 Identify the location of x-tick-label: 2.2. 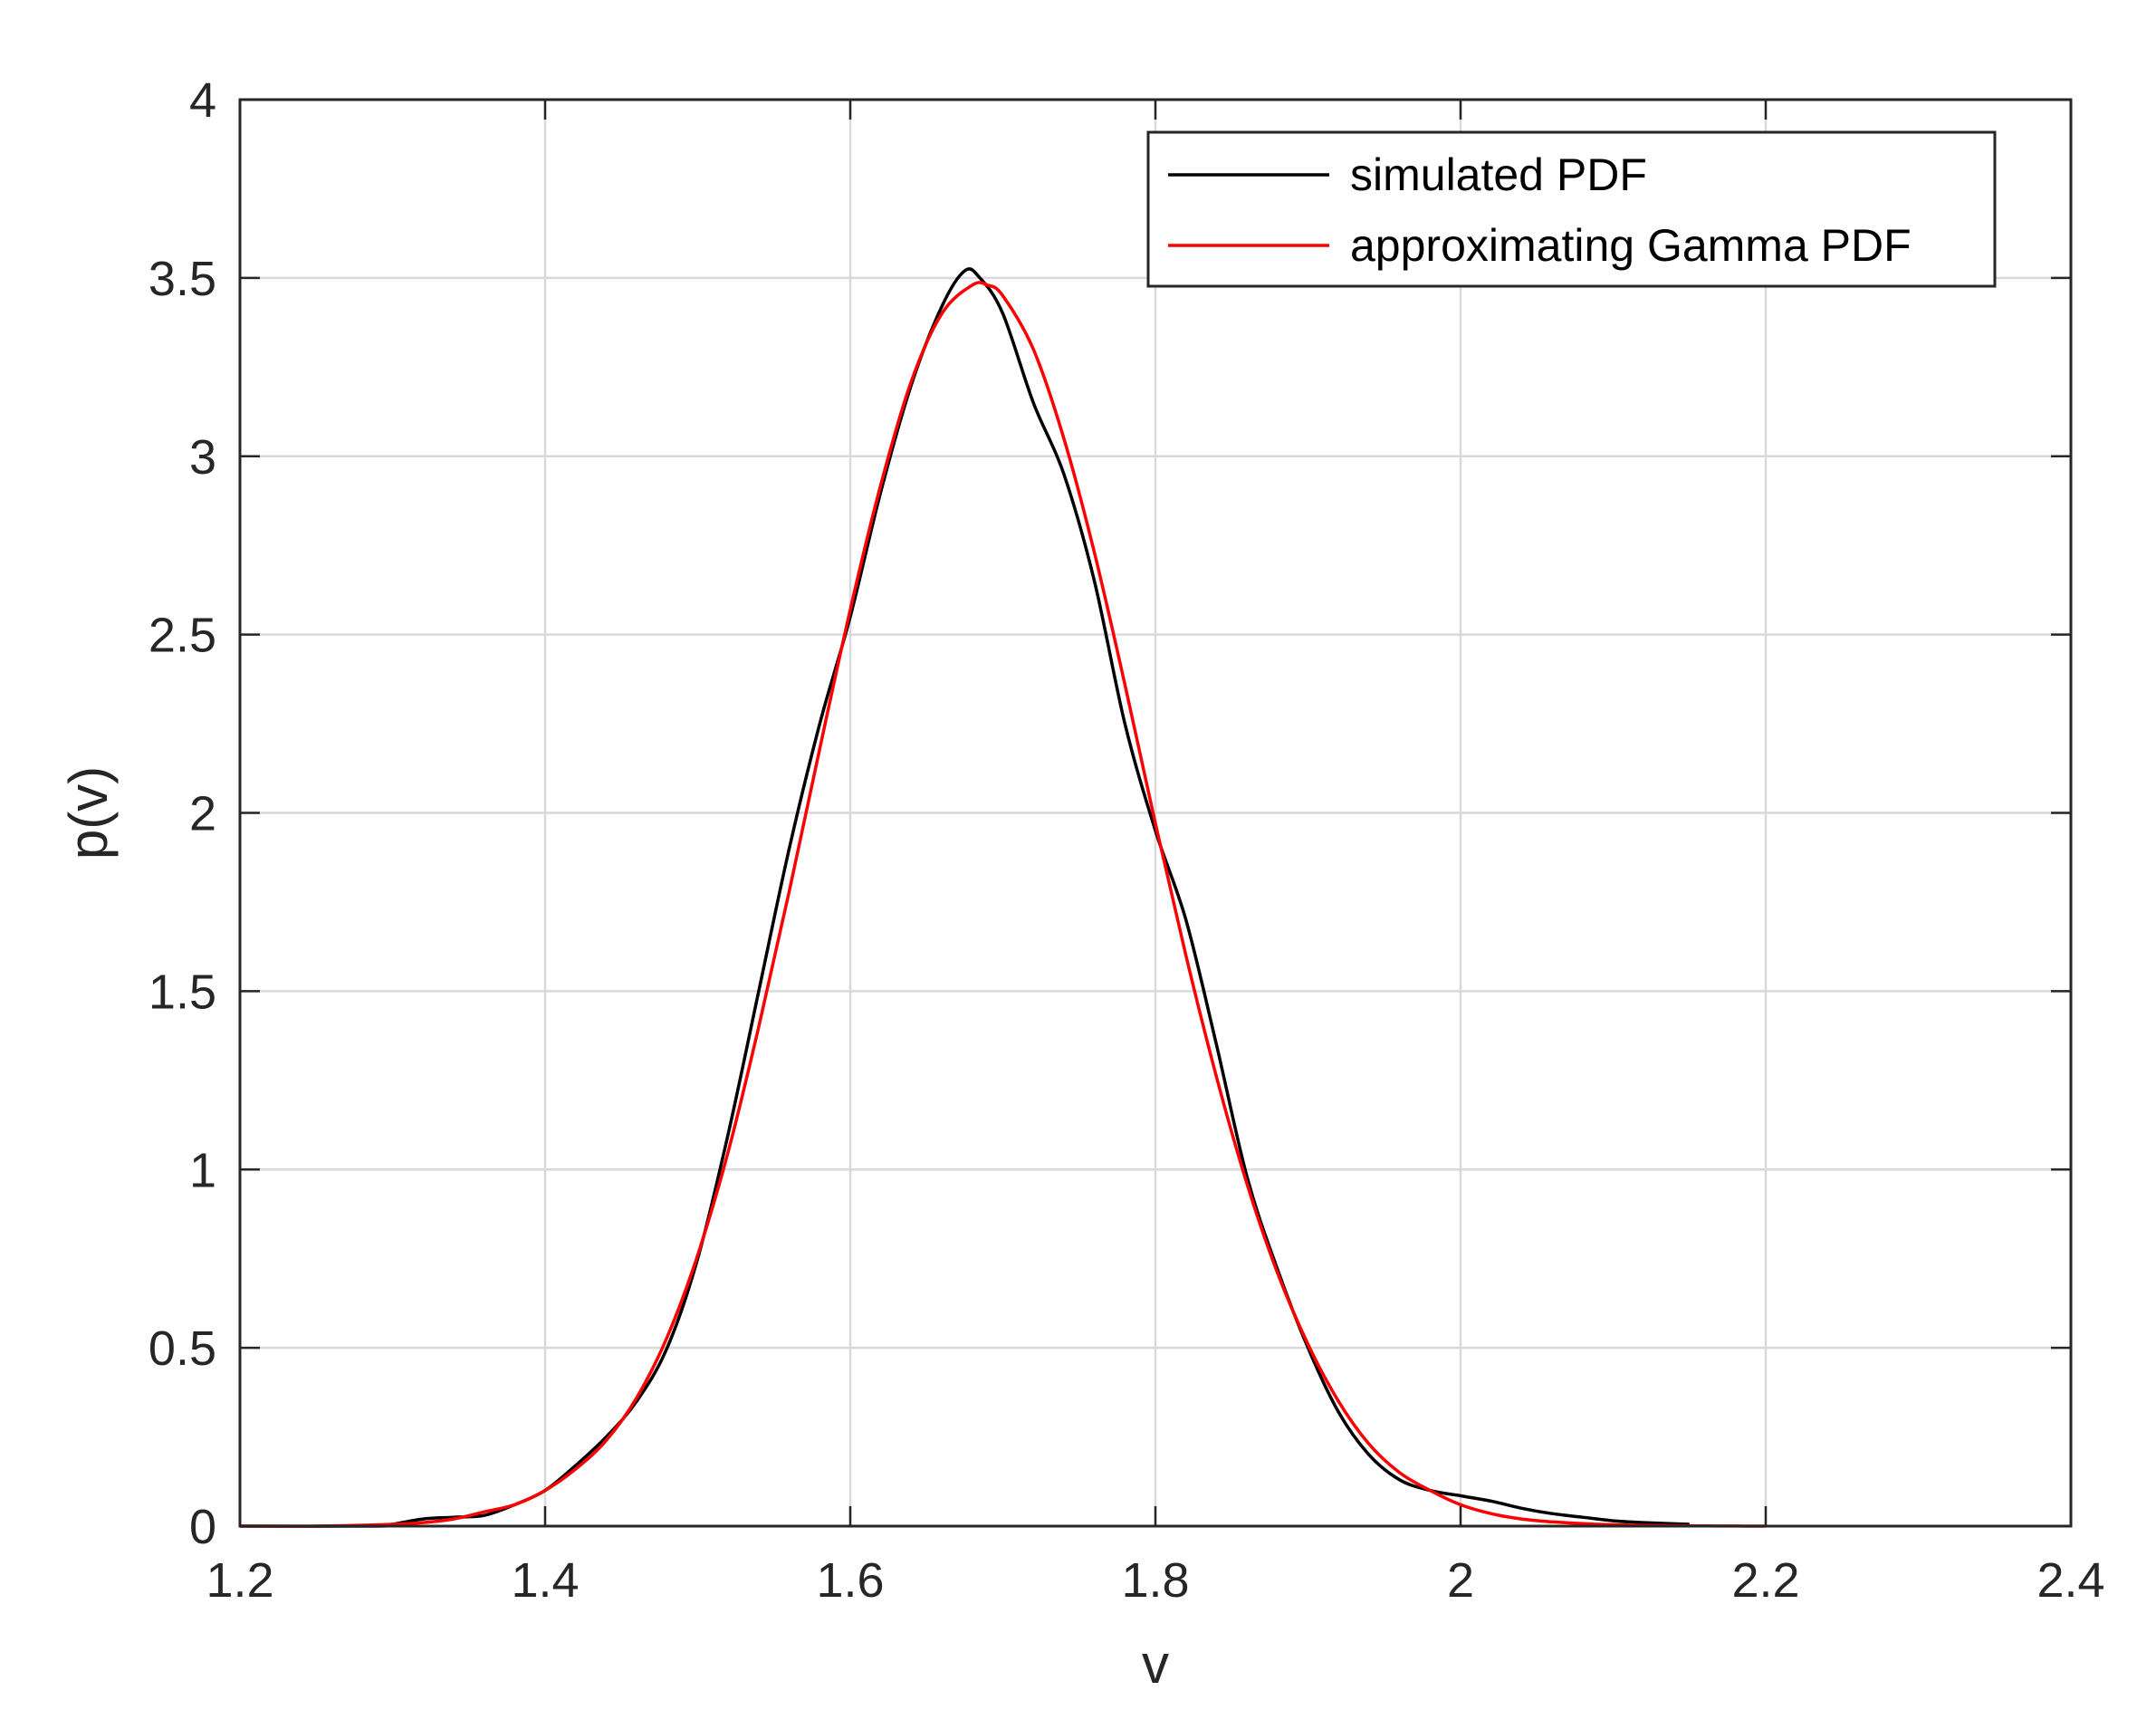
(1765, 1580).